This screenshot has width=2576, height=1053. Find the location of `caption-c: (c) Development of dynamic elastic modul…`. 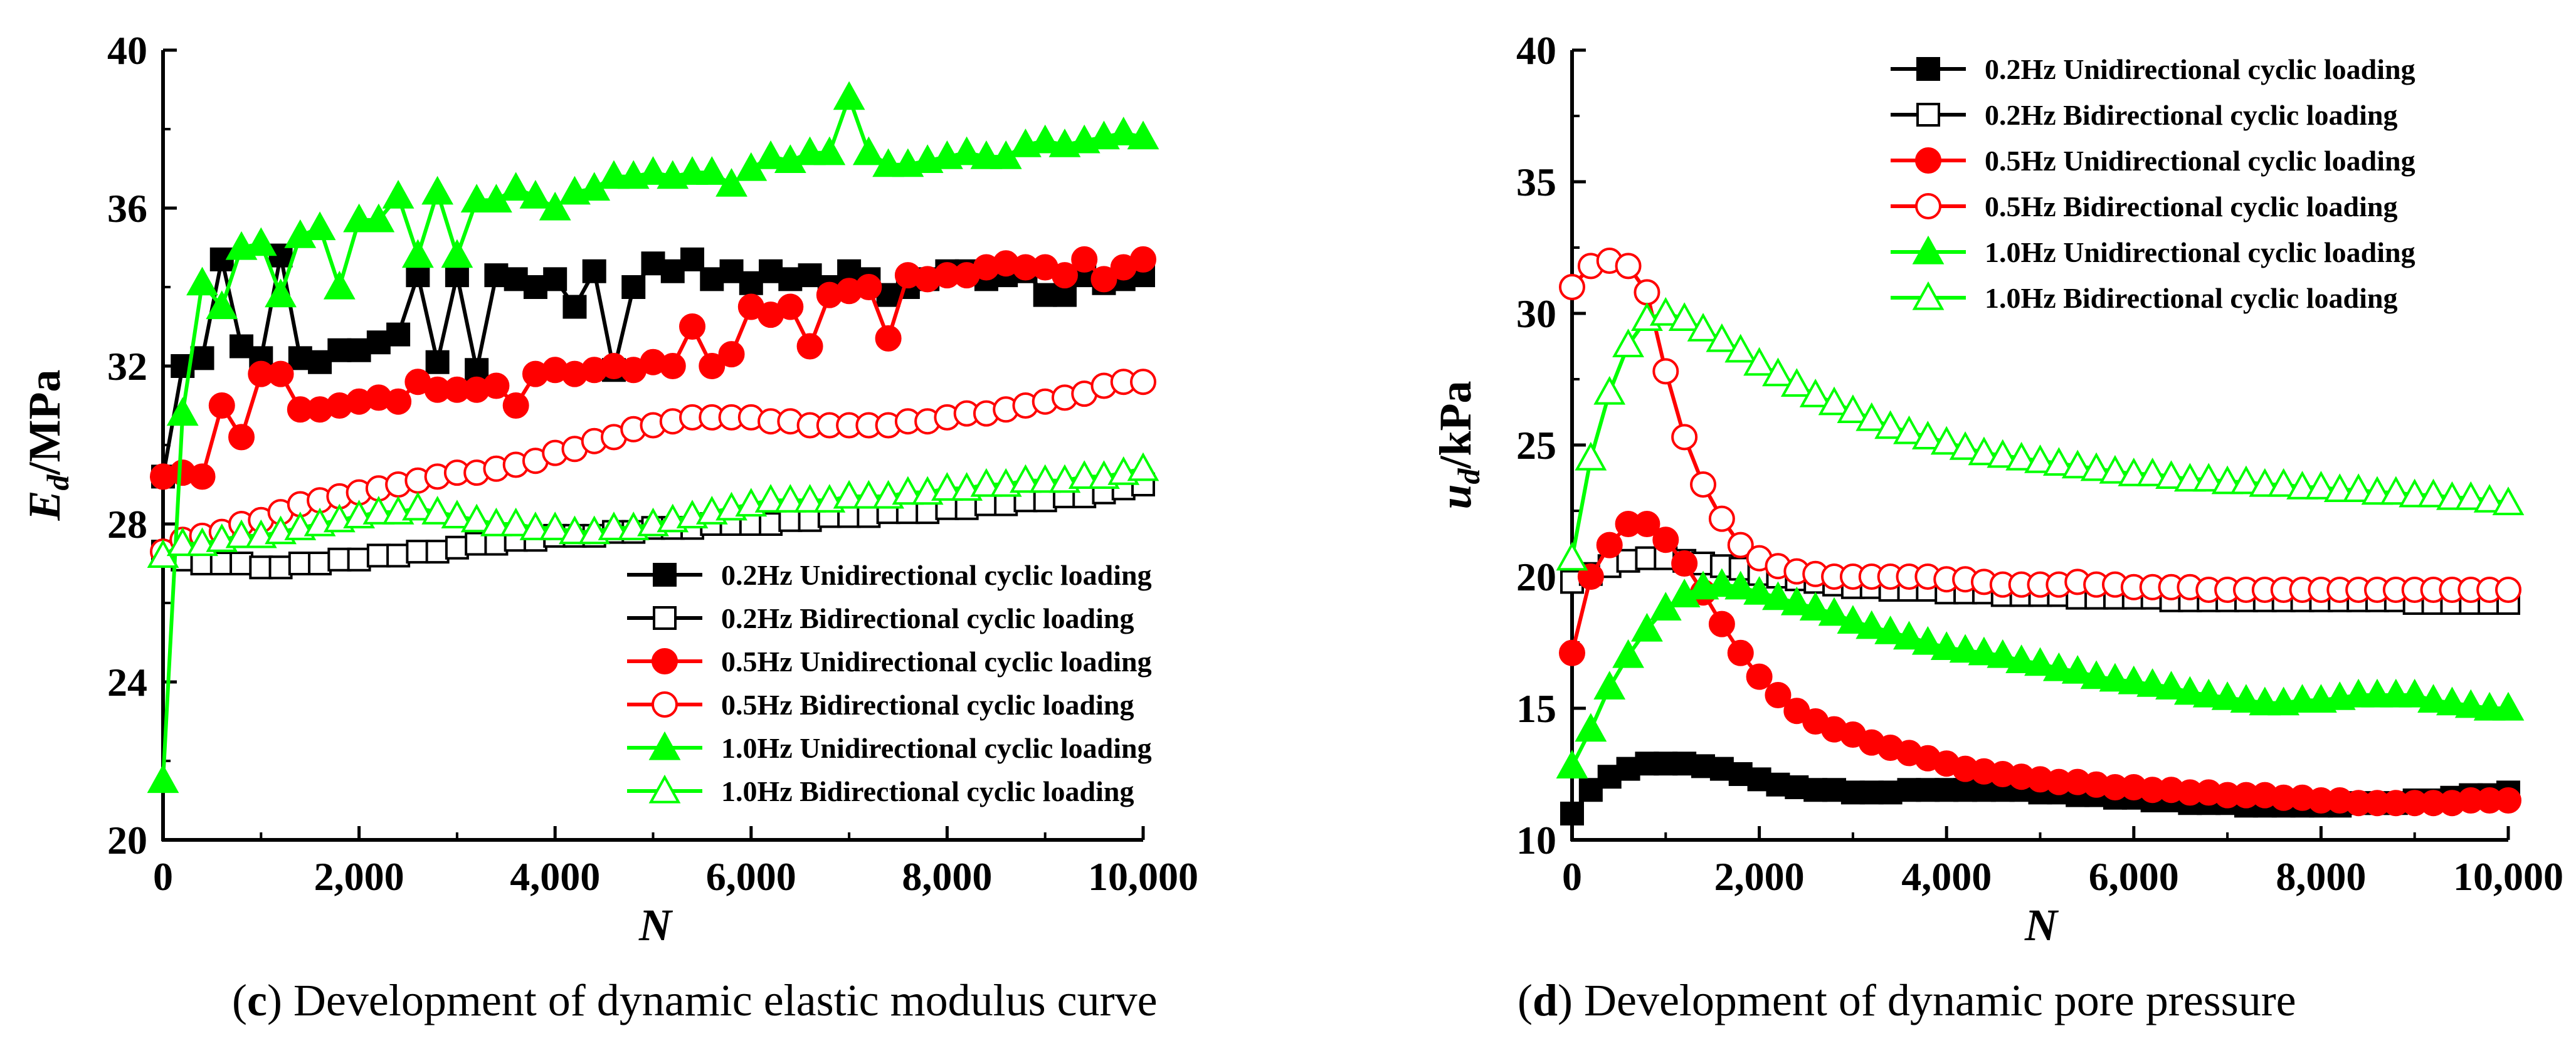

caption-c: (c) Development of dynamic elastic modul… is located at coordinates (695, 1000).